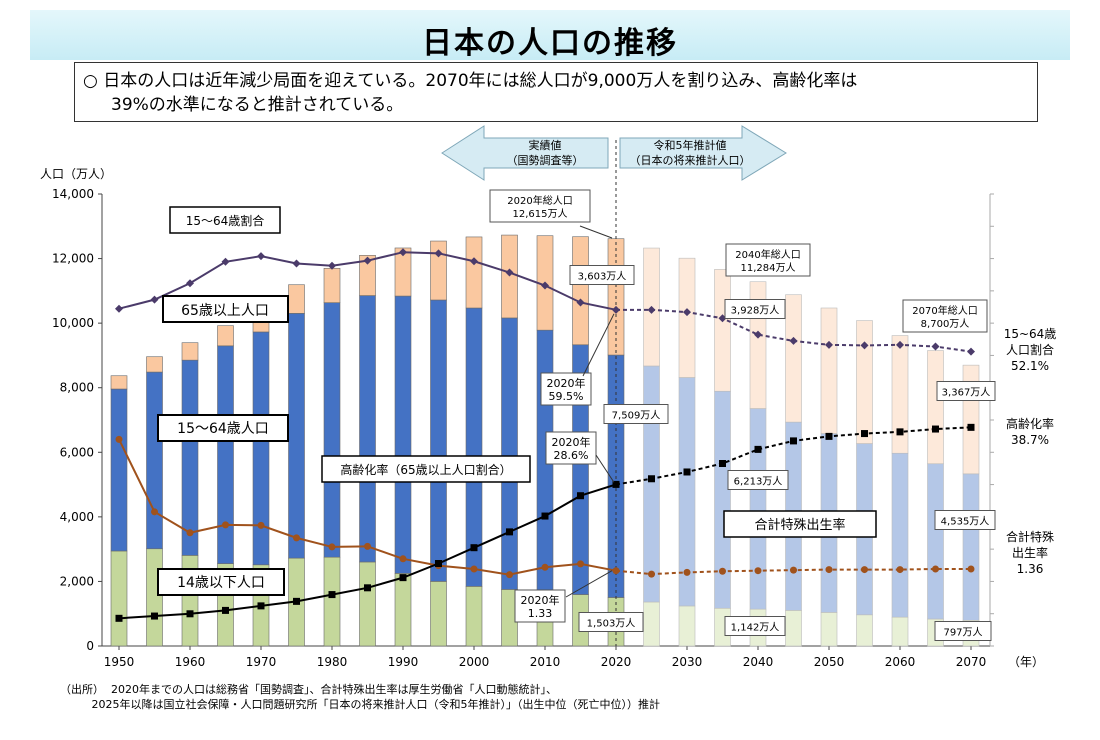 The image size is (1100, 740). I want to click on ratio-series-label-box, so click(225, 220).